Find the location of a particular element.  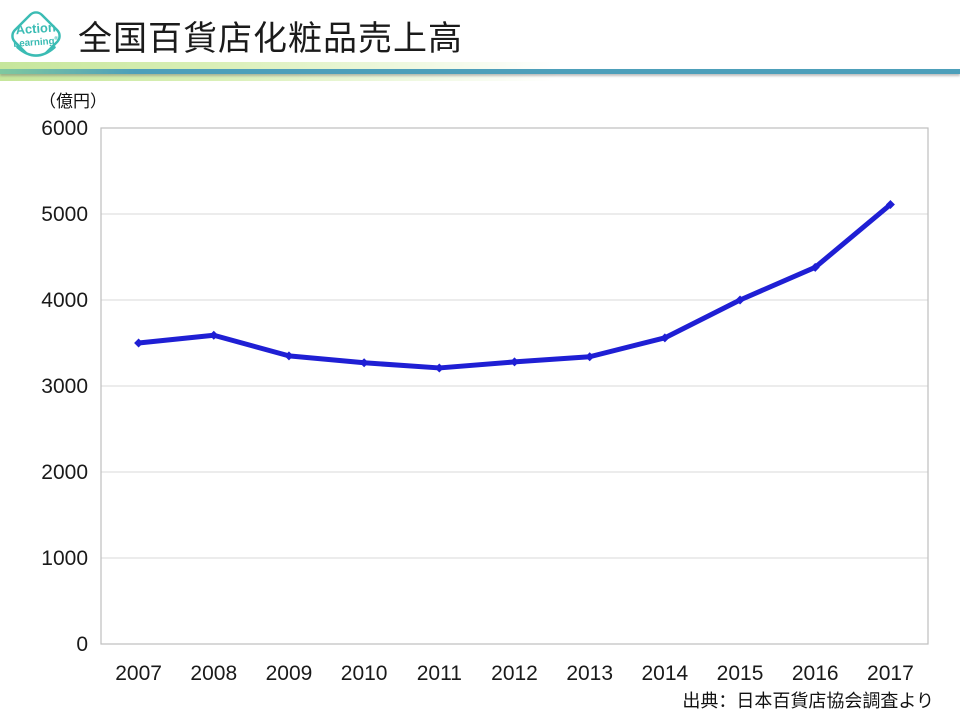

y-axis-unit-label: （億円） is located at coordinates (73, 101).